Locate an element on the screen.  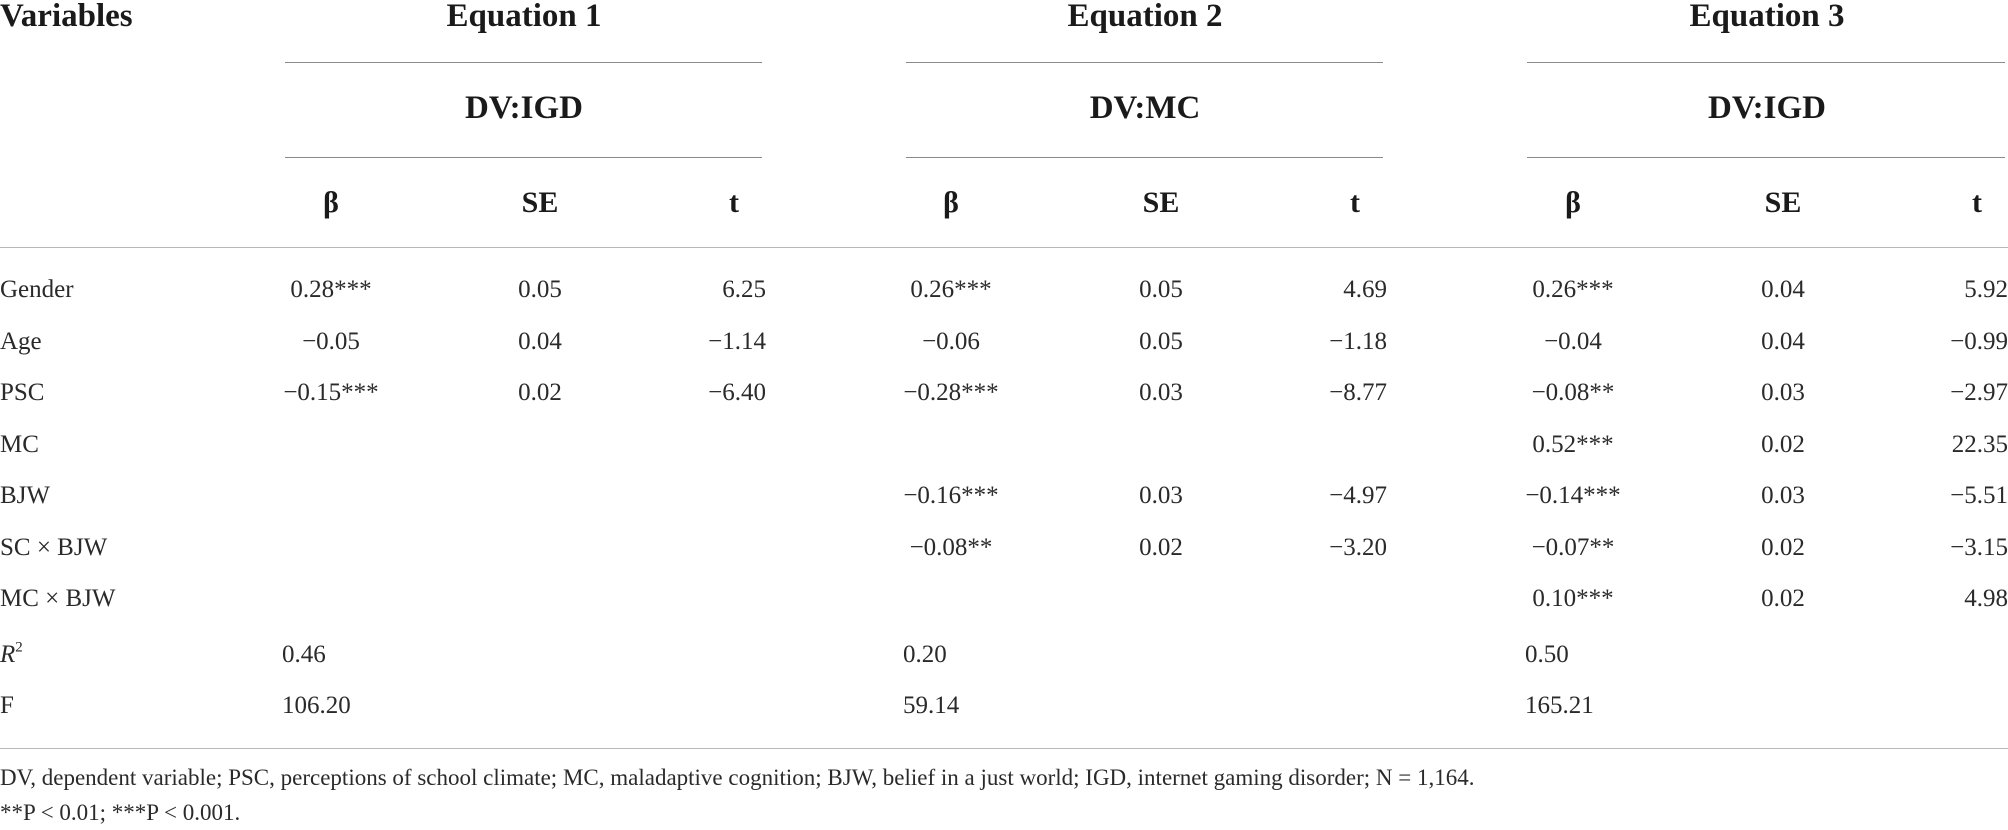
table-cell: 4.69 is located at coordinates (1365, 289).